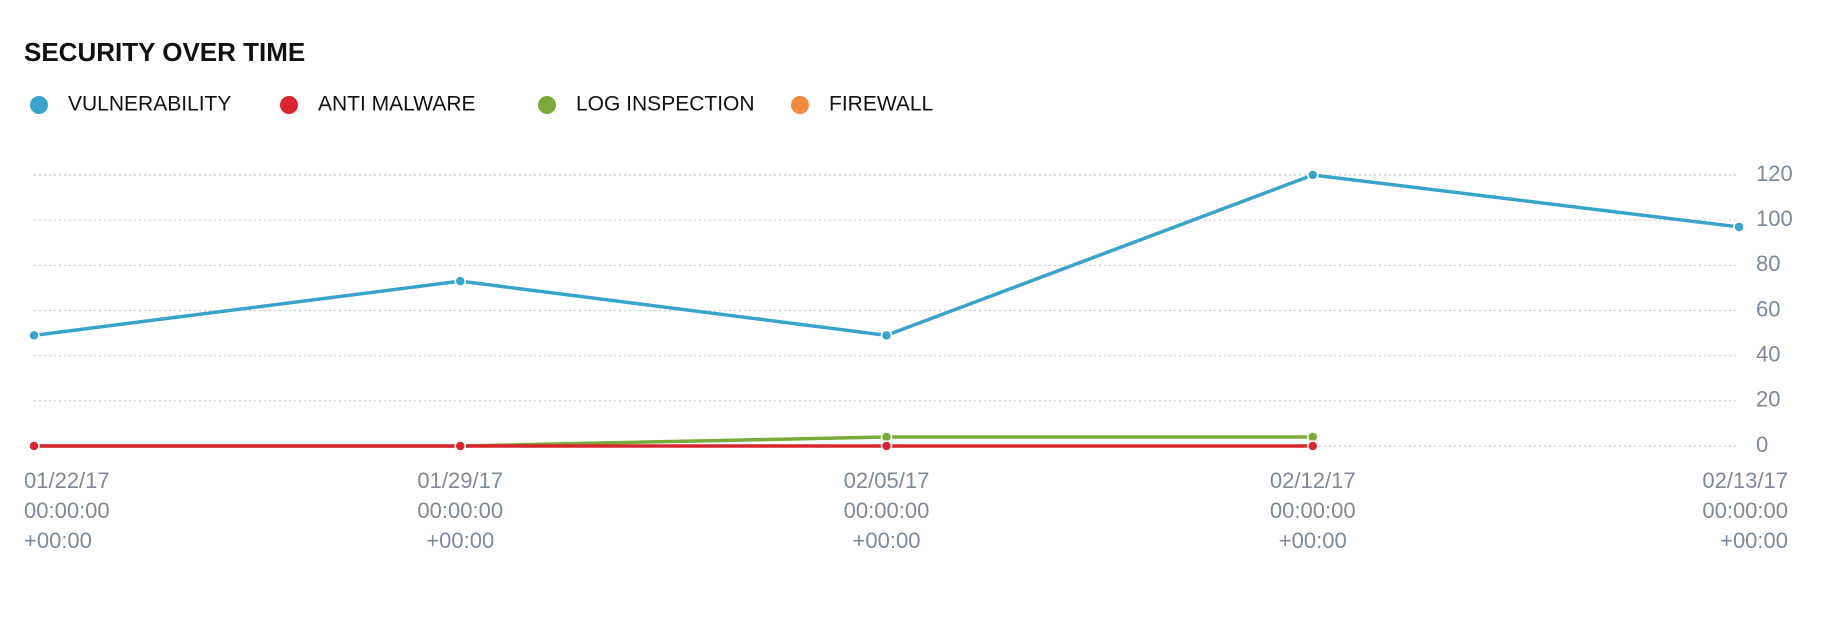 The height and width of the screenshot is (628, 1832). What do you see at coordinates (1745, 480) in the screenshot?
I see `x-tick-label: 02/13/17` at bounding box center [1745, 480].